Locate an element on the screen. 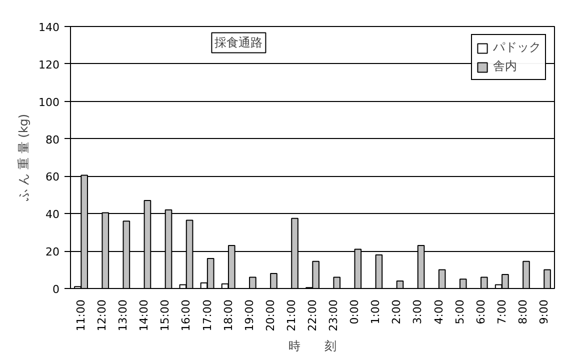  y-tick-label: 20 is located at coordinates (53, 252).